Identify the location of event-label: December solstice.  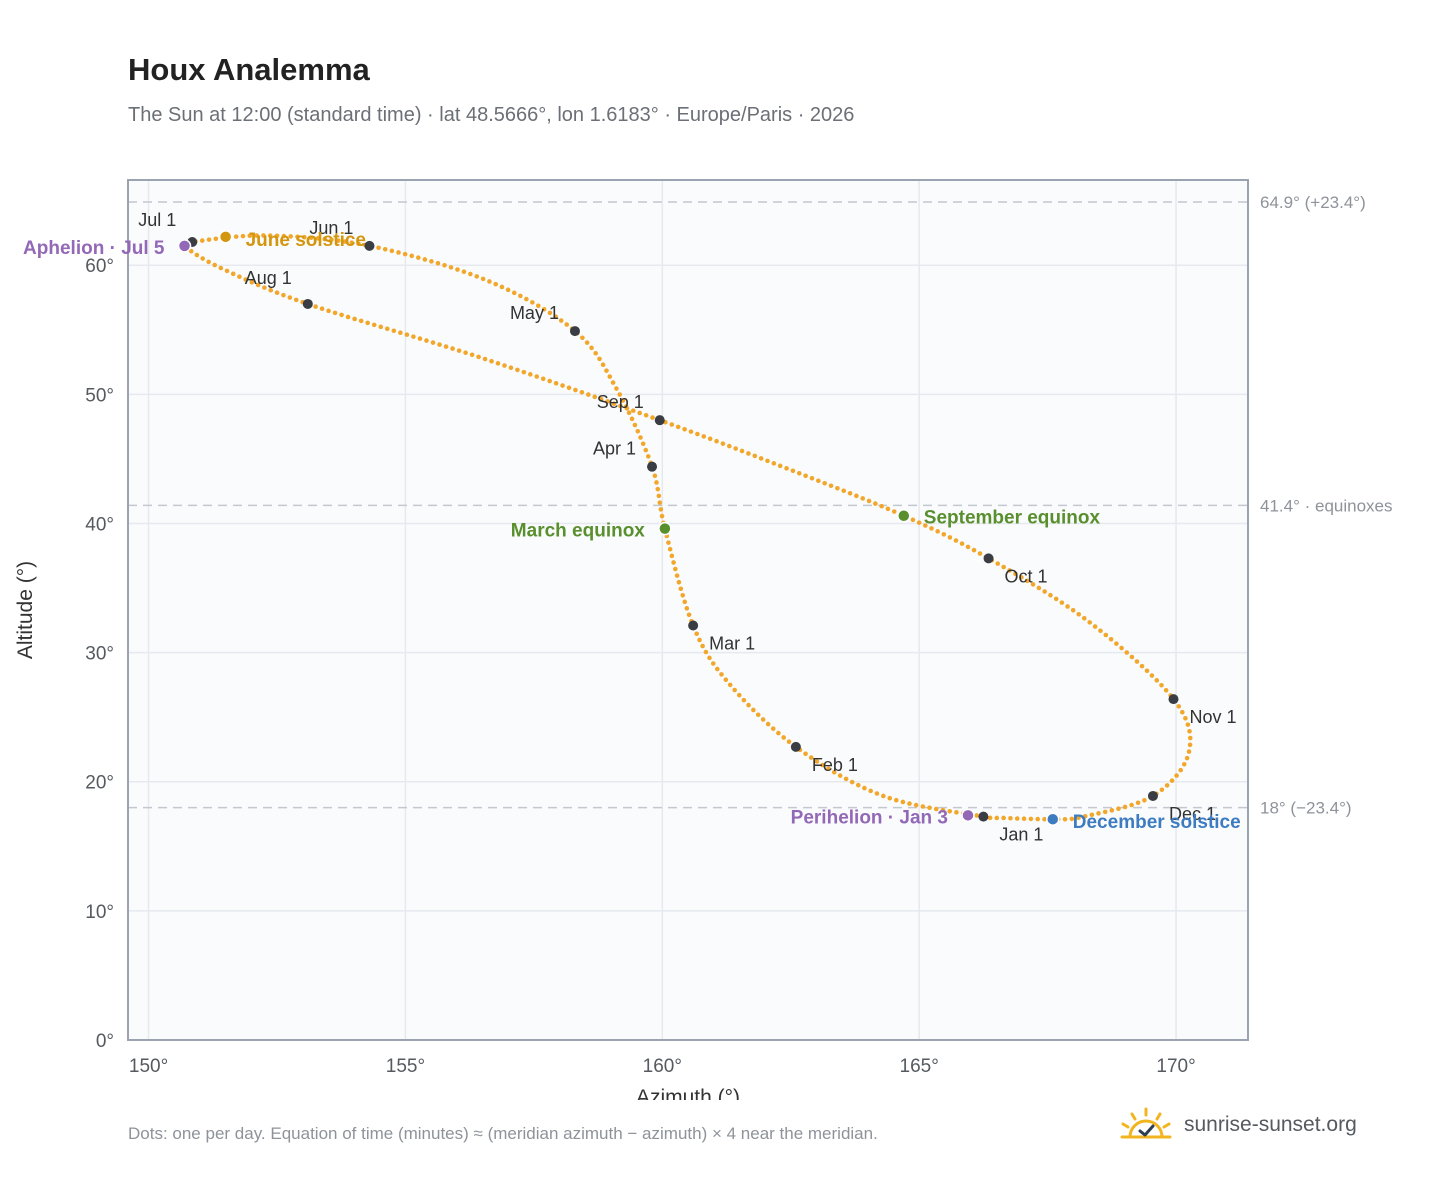
(1157, 822).